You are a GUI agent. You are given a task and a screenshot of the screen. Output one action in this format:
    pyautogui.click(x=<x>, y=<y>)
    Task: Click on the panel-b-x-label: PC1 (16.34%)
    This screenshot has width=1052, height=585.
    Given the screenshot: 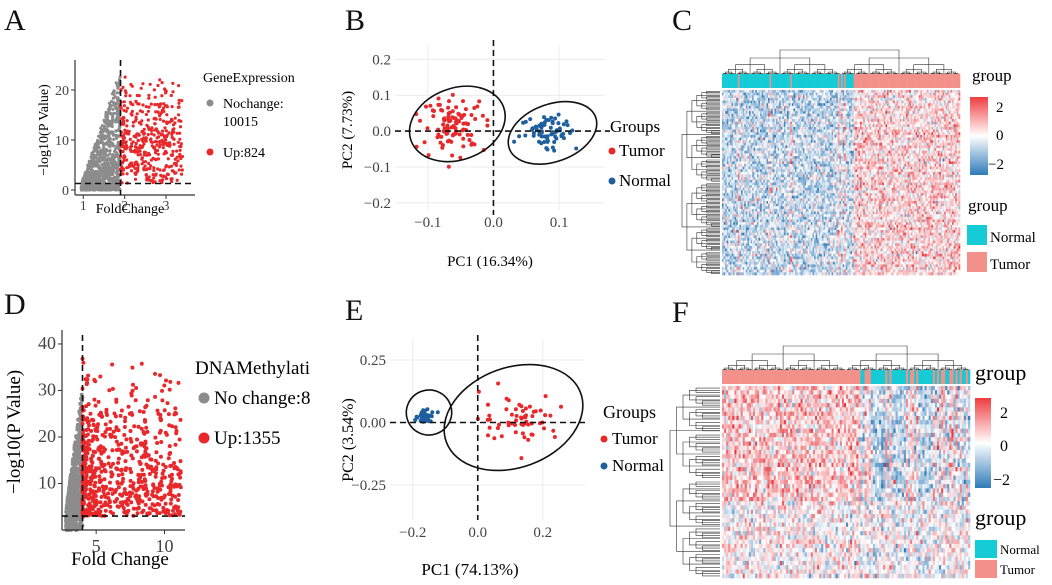 What is the action you would take?
    pyautogui.click(x=490, y=262)
    